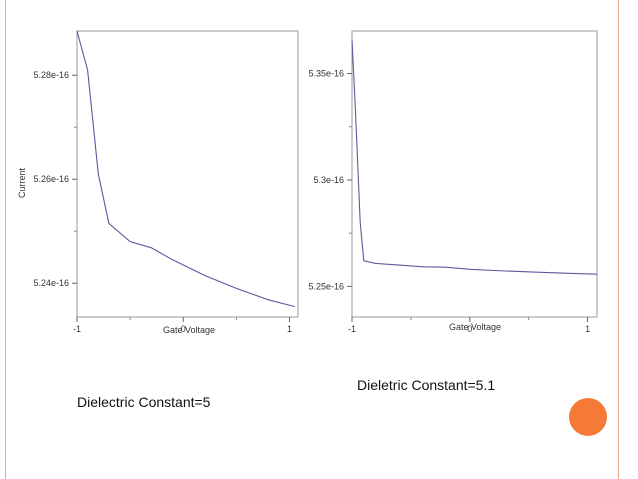 The width and height of the screenshot is (638, 479). Describe the element at coordinates (588, 417) in the screenshot. I see `orange-circle-decoration` at that location.